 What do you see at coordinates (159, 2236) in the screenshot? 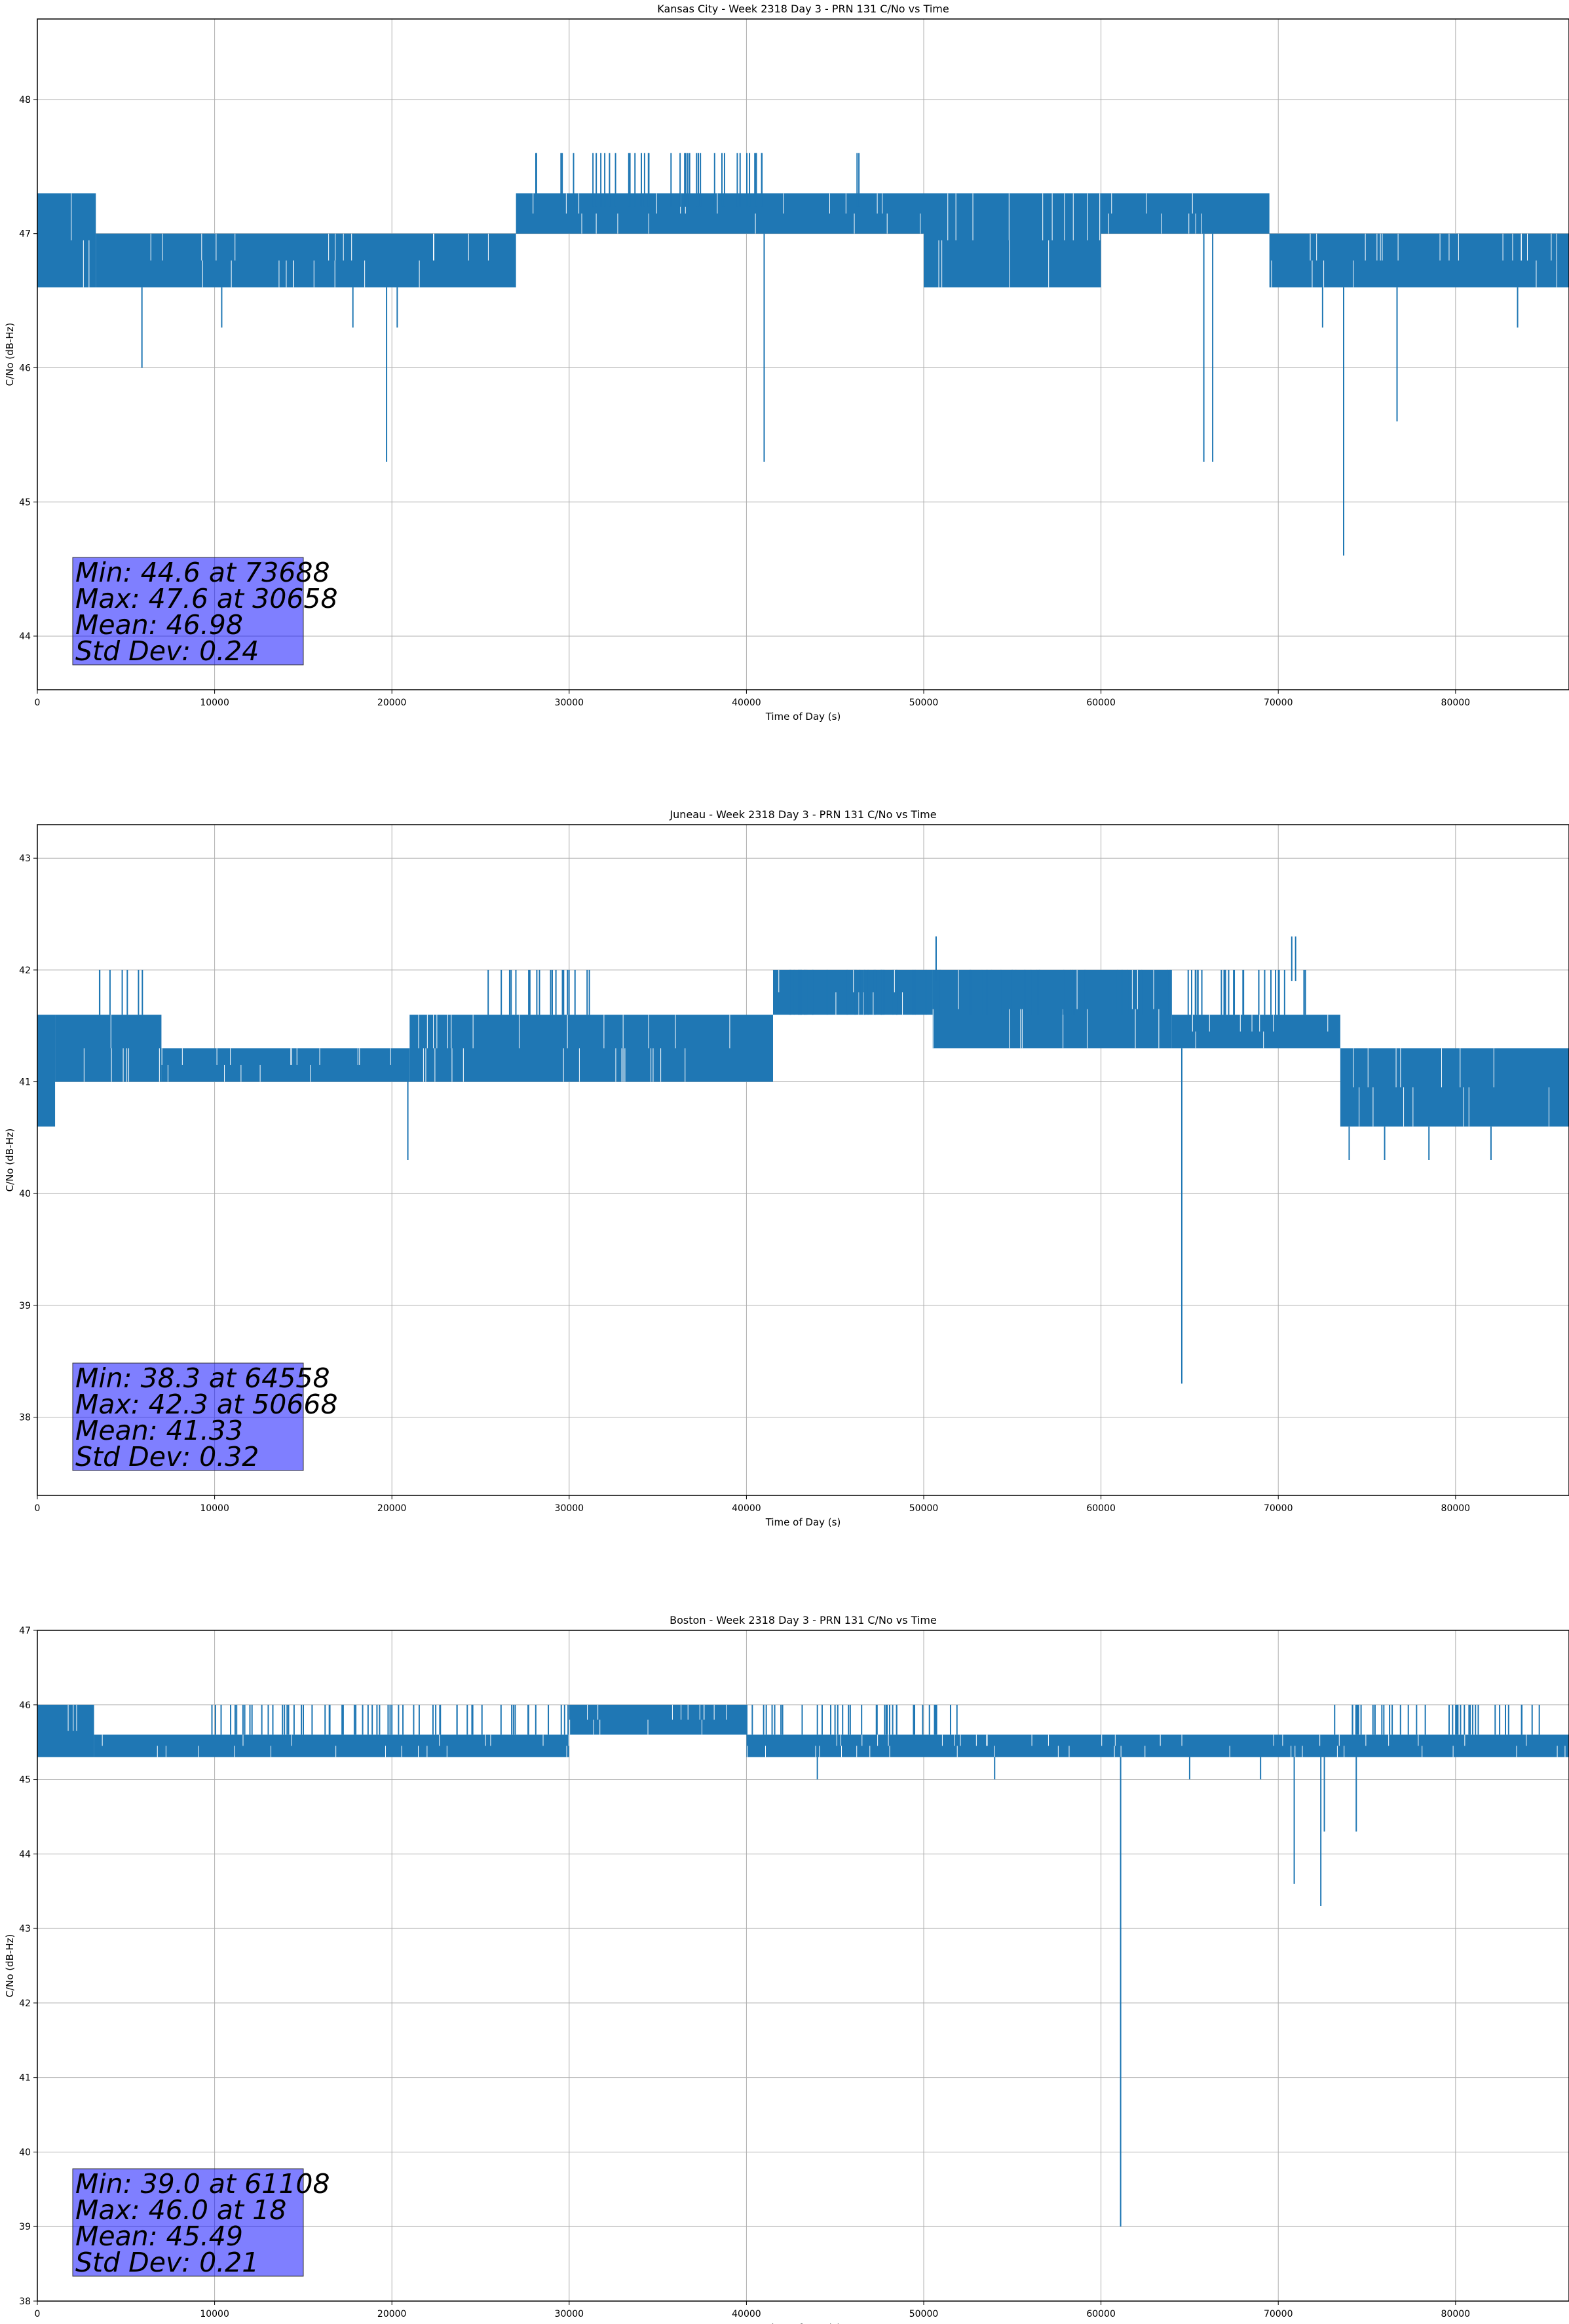
I see `stats-line: Mean: 45.49` at bounding box center [159, 2236].